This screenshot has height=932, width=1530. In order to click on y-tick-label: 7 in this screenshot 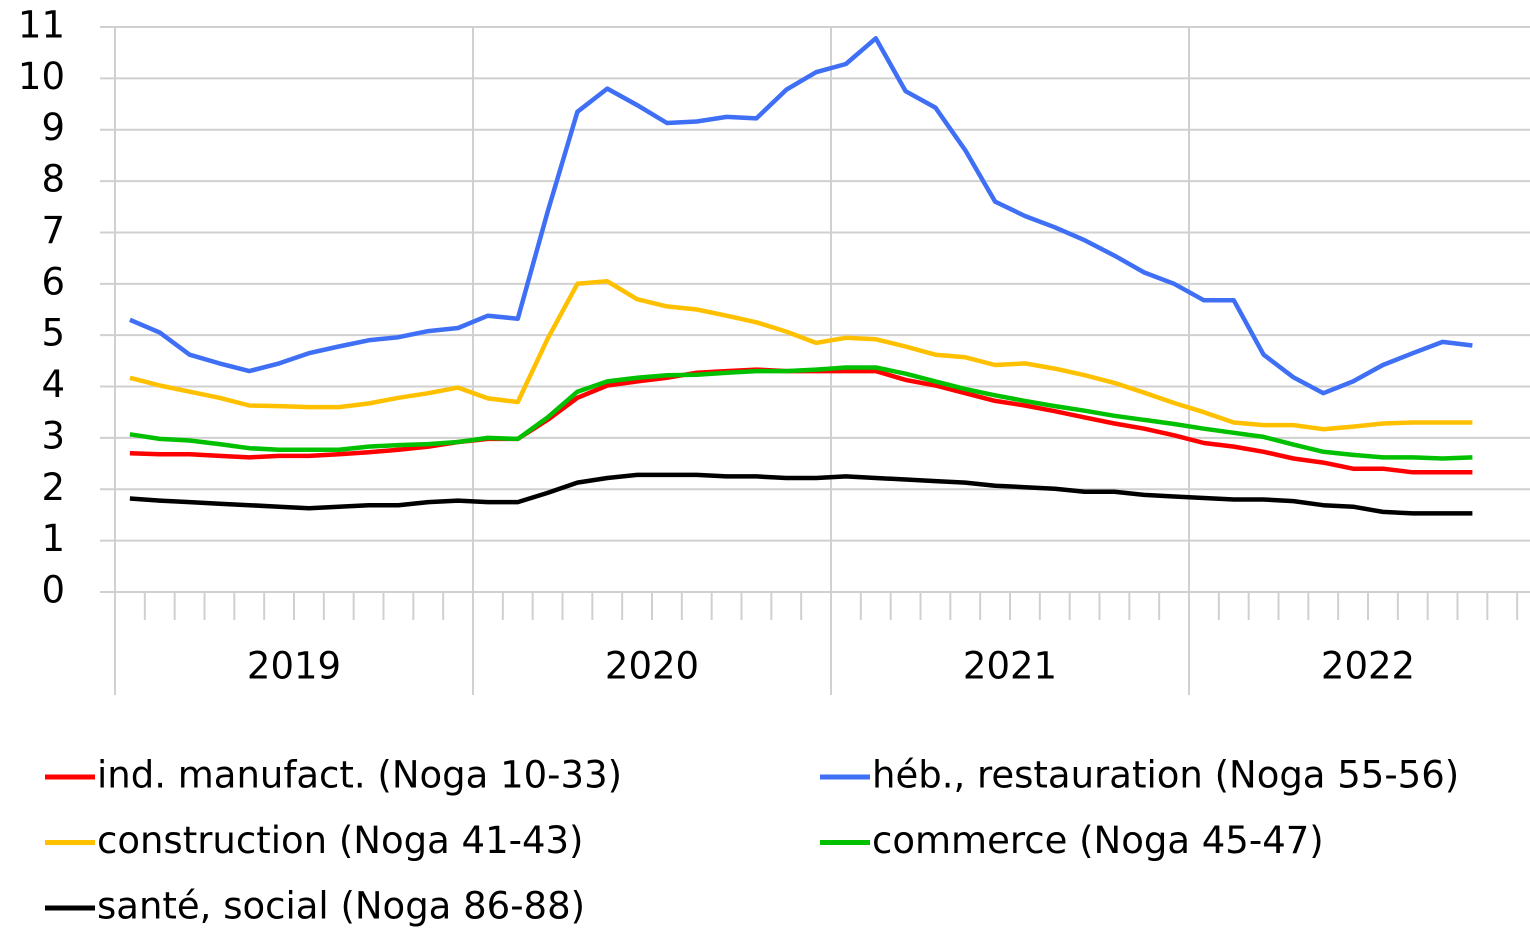, I will do `click(53, 230)`.